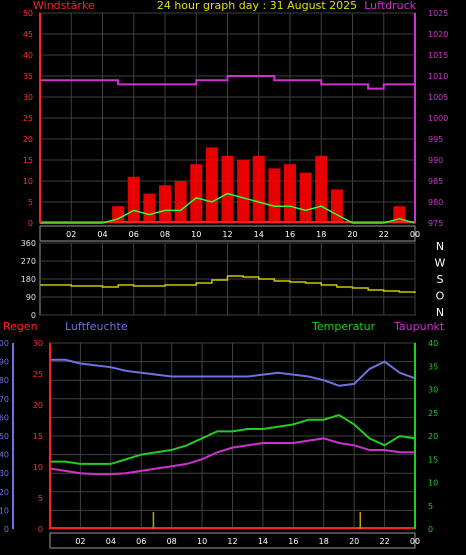  Describe the element at coordinates (438, 55) in the screenshot. I see `pressure-tick-label: 1015` at that location.